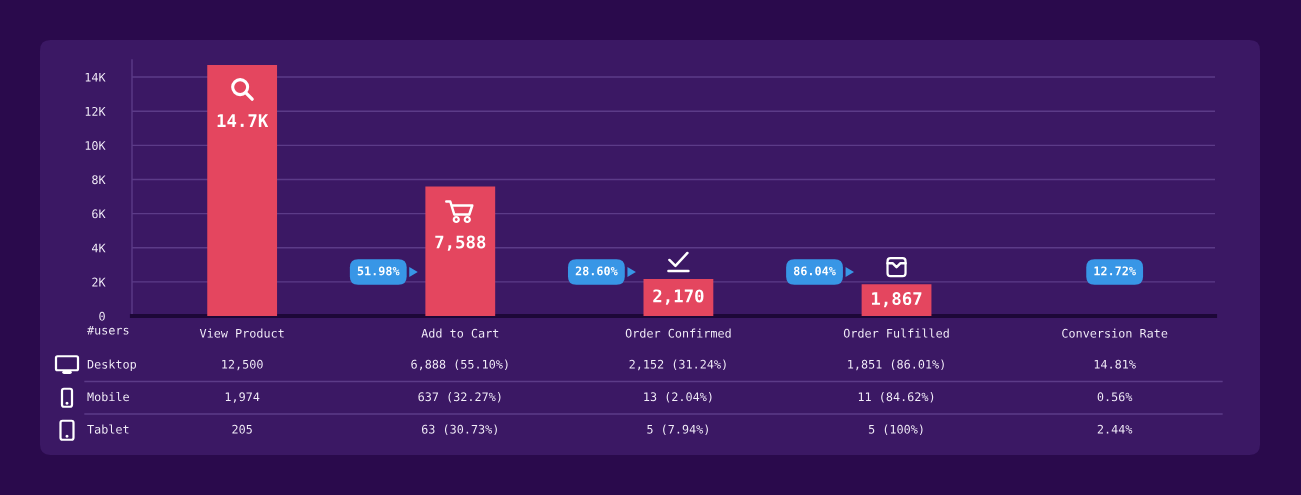 This screenshot has height=495, width=1301. Describe the element at coordinates (897, 299) in the screenshot. I see `data-label: 1,867` at that location.